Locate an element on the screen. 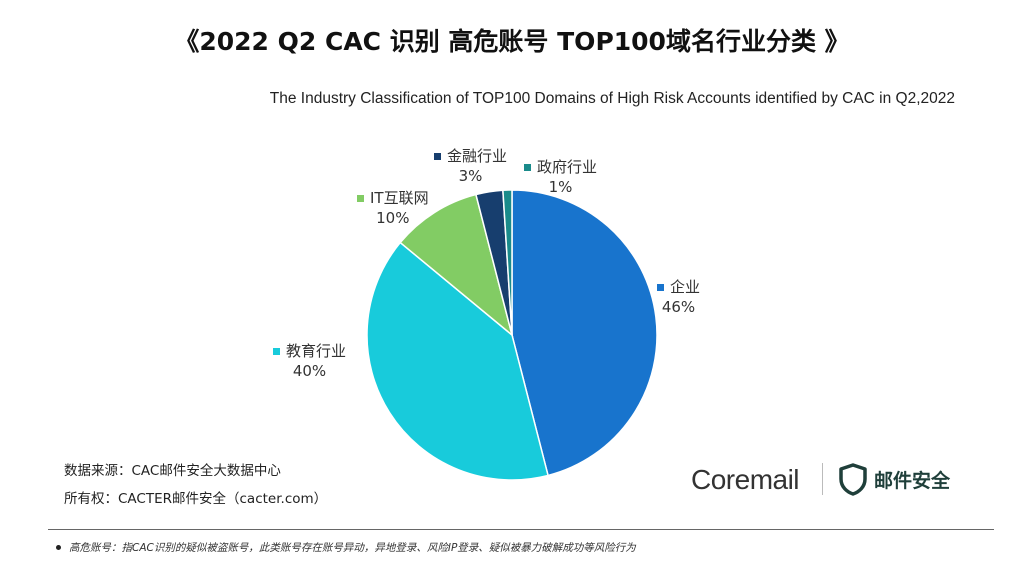  bullet-icon is located at coordinates (58, 547).